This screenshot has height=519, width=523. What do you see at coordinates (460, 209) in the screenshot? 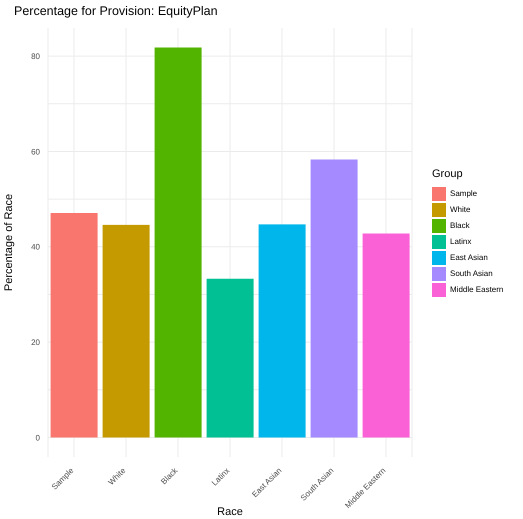
I see `legend-label: White` at bounding box center [460, 209].